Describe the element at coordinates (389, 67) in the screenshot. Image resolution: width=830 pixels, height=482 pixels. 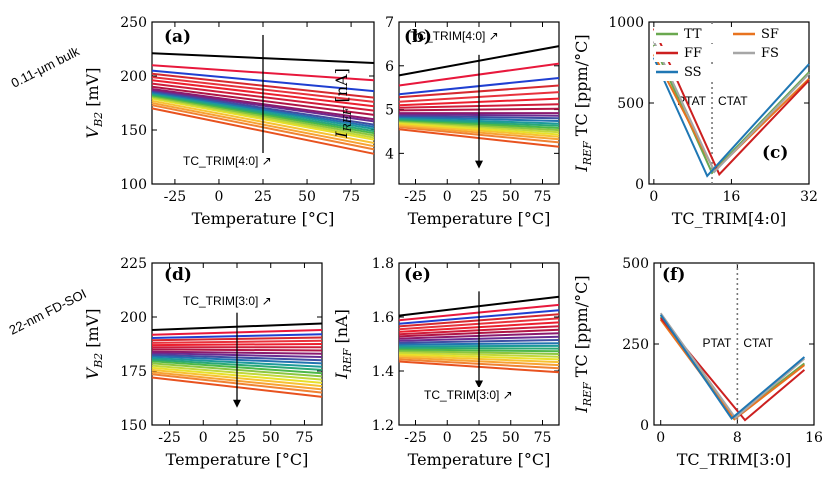
I see `y-tick-label: 6` at that location.